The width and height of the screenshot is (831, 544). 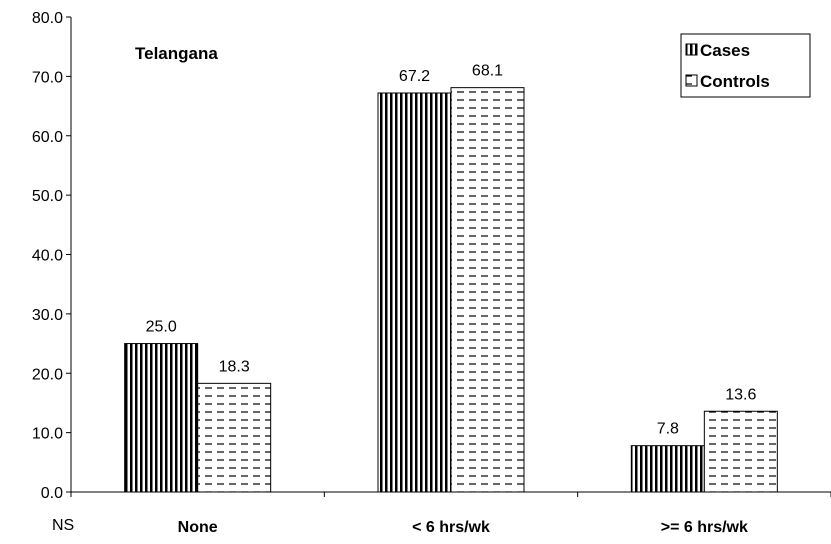 I want to click on data-label: 7.8, so click(x=668, y=429).